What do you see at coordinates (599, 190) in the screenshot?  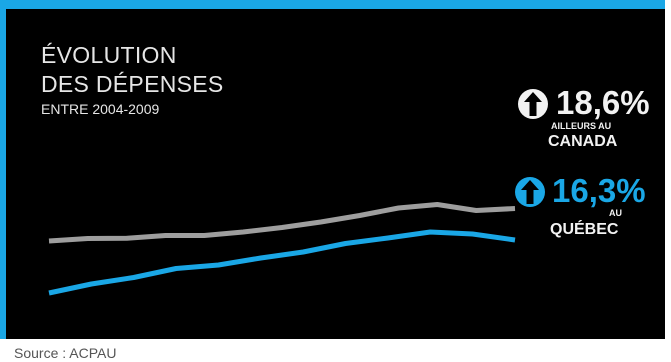 I see `quebec-percent: 16,3%` at bounding box center [599, 190].